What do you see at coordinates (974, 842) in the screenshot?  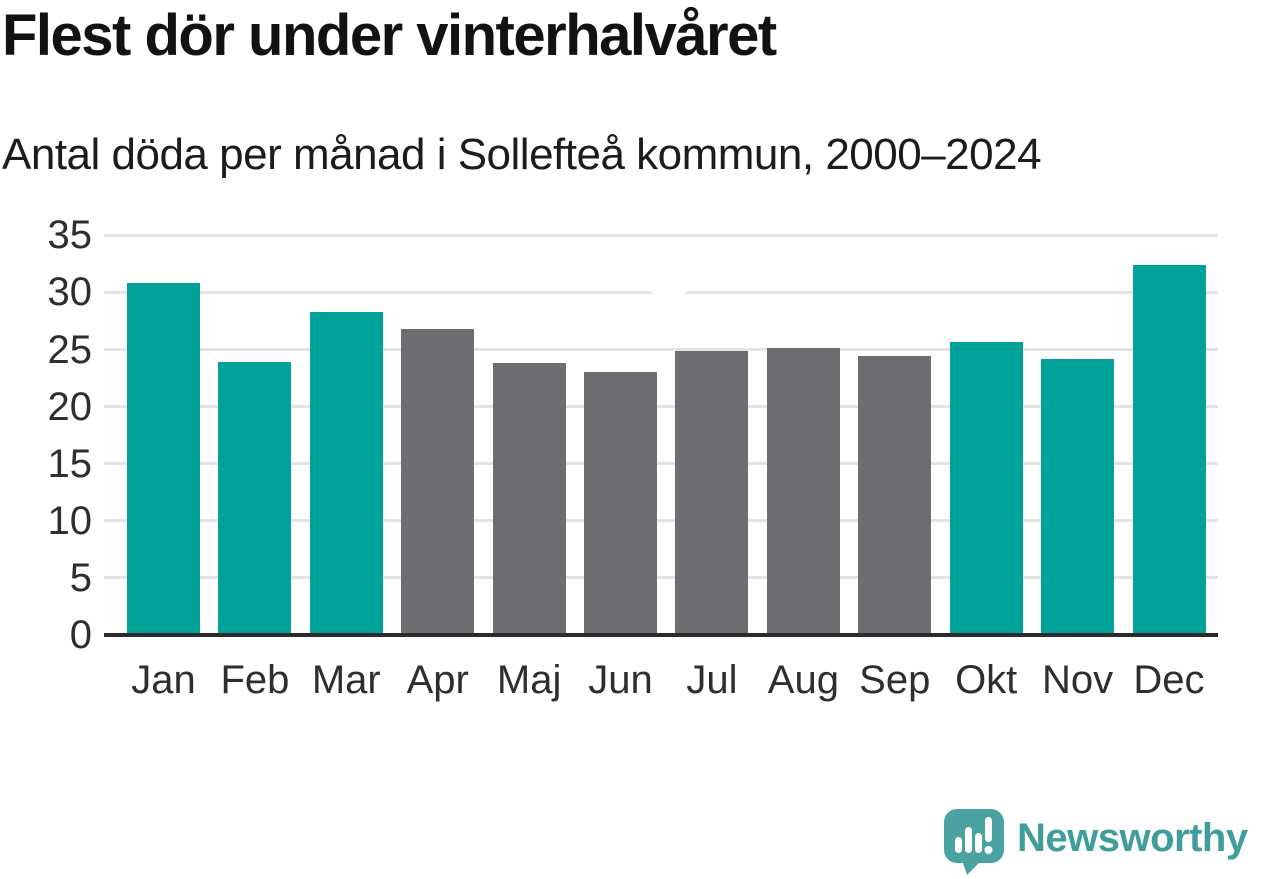 I see `newsworthy-logo-icon` at bounding box center [974, 842].